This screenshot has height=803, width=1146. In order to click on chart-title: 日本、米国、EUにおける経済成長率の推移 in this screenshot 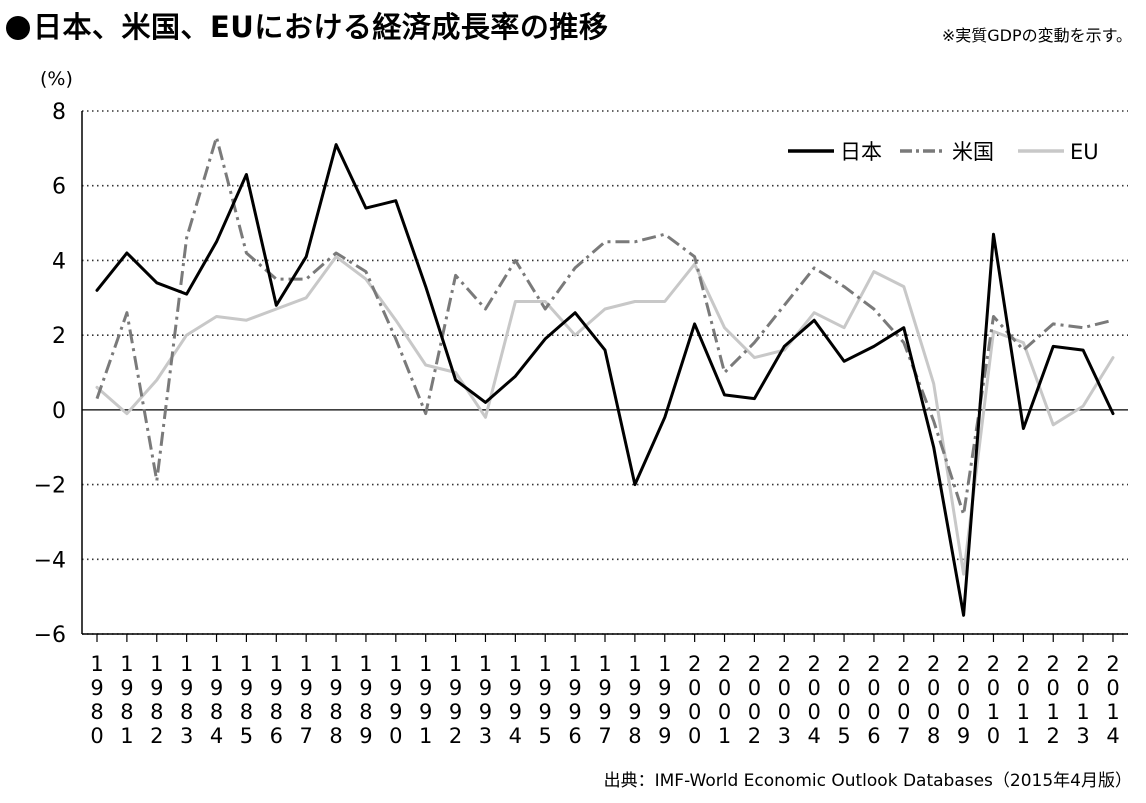, I will do `click(307, 25)`.